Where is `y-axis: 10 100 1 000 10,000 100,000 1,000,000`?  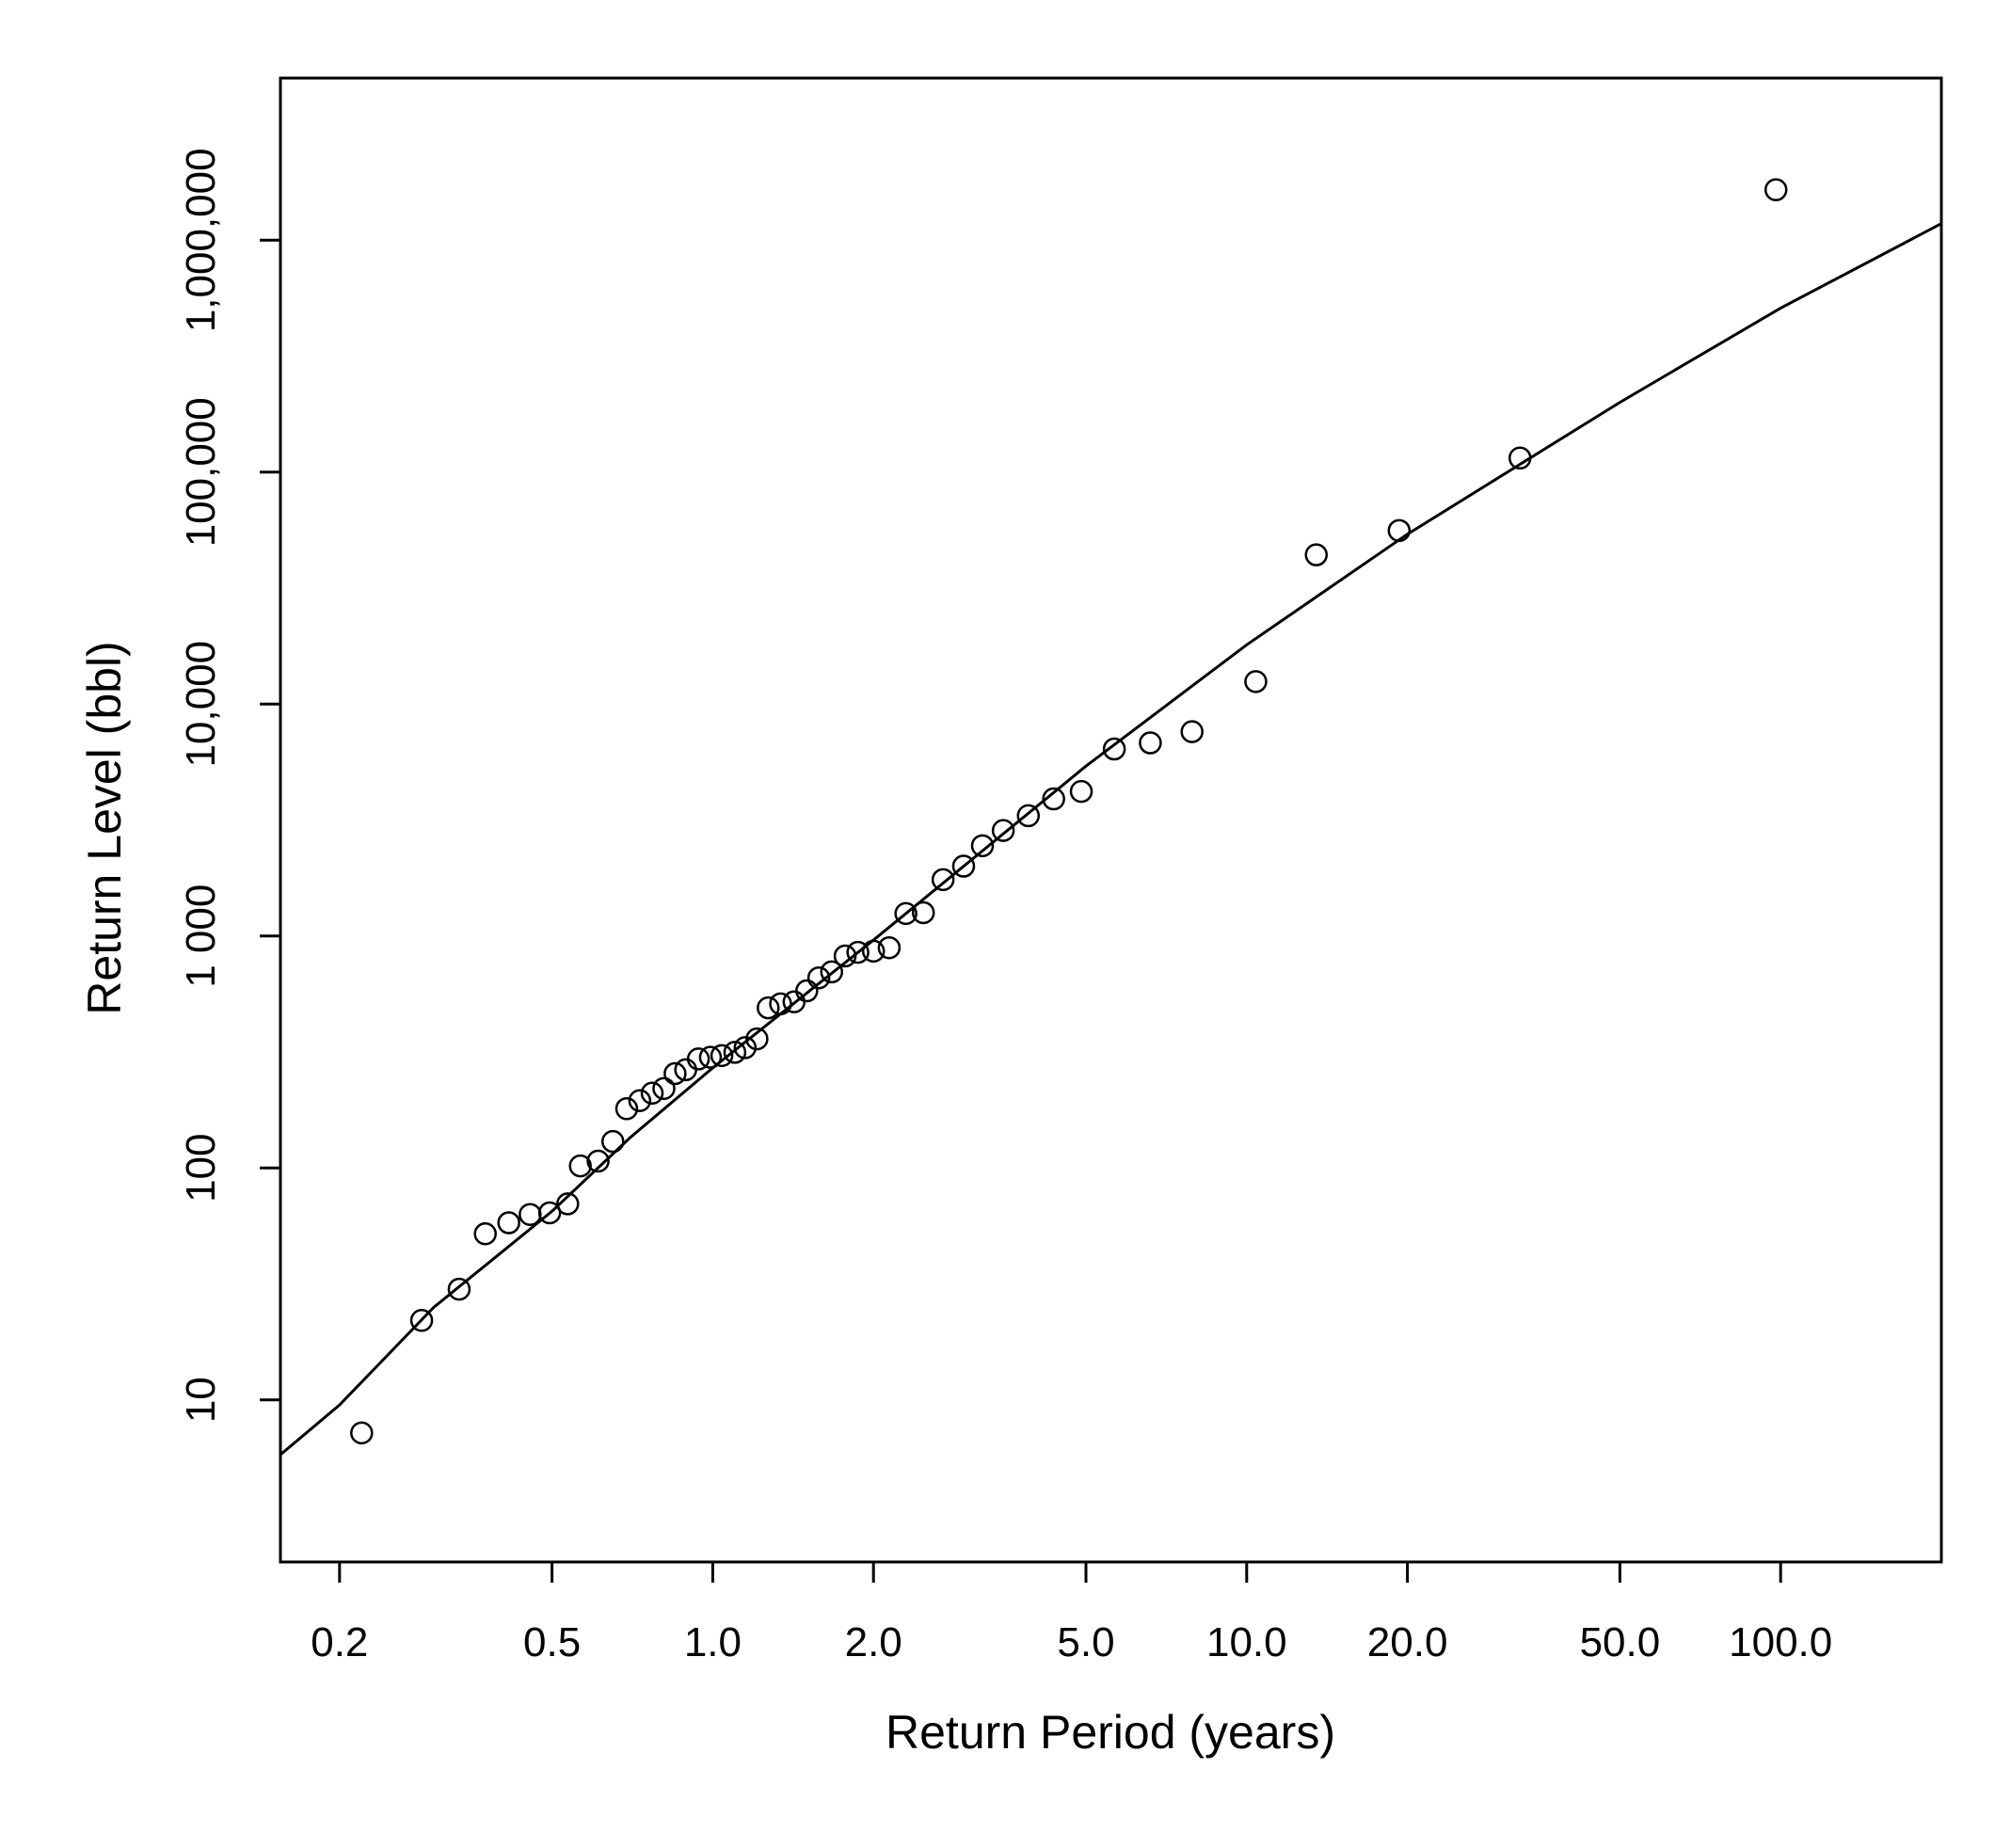 y-axis: 10 100 1 000 10,000 100,000 1,000,000 is located at coordinates (229, 785).